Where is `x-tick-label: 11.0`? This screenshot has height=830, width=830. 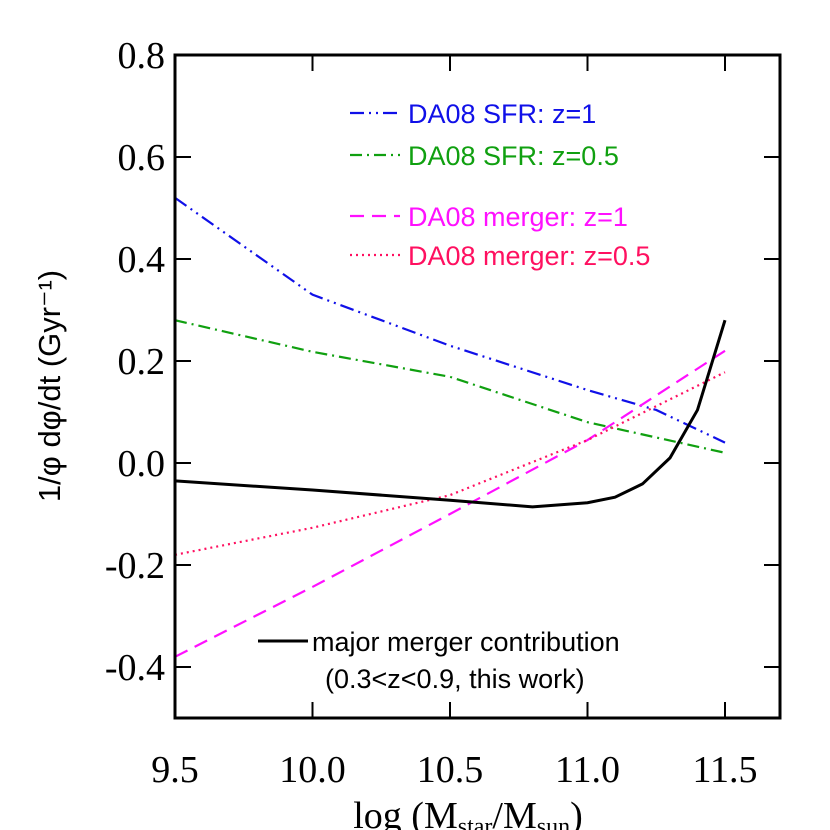 x-tick-label: 11.0 is located at coordinates (587, 770).